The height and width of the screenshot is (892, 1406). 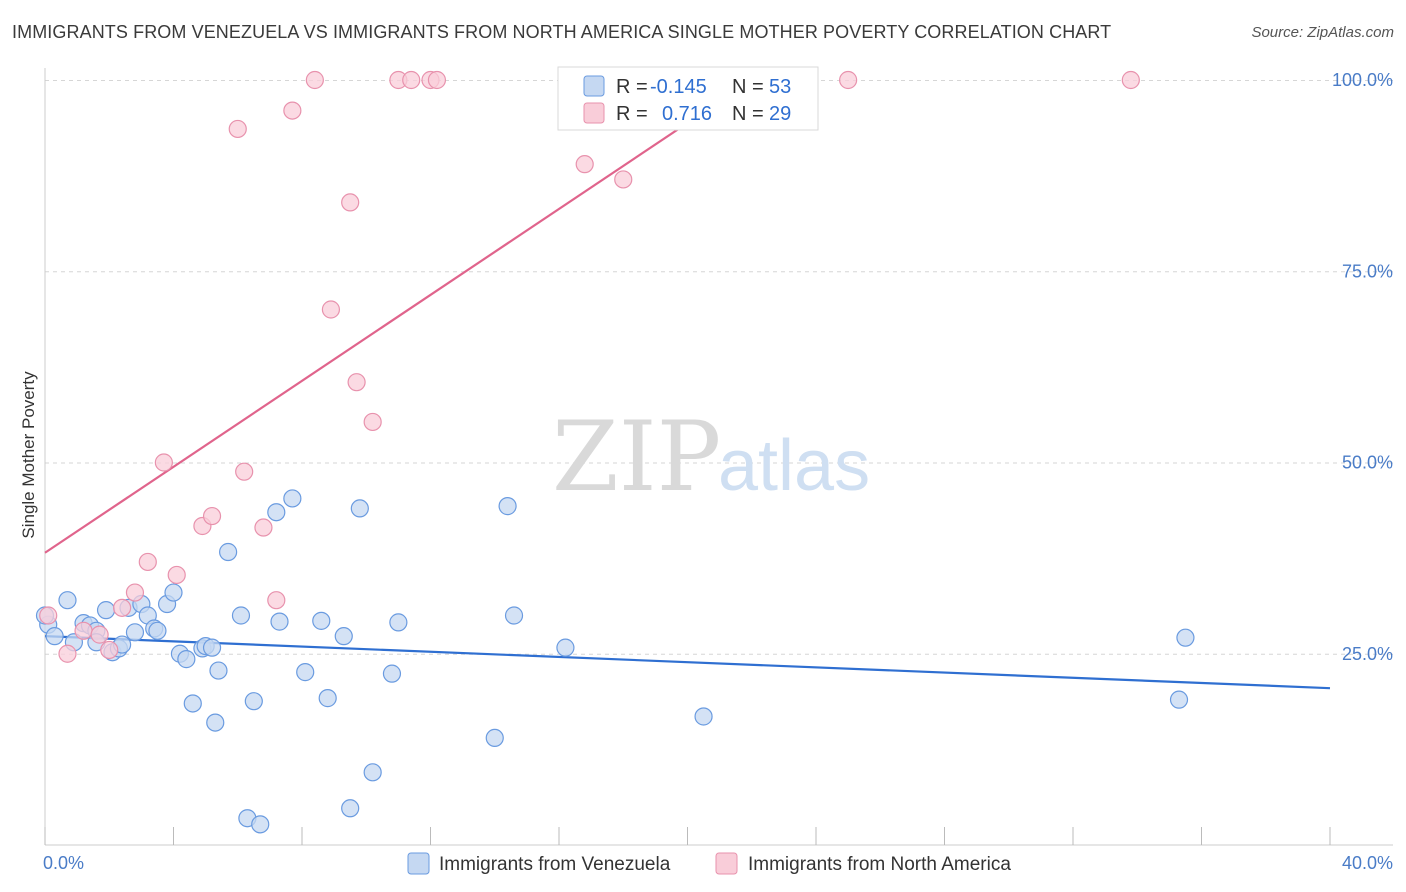 I want to click on legend-swatch-blue, so click(x=594, y=86).